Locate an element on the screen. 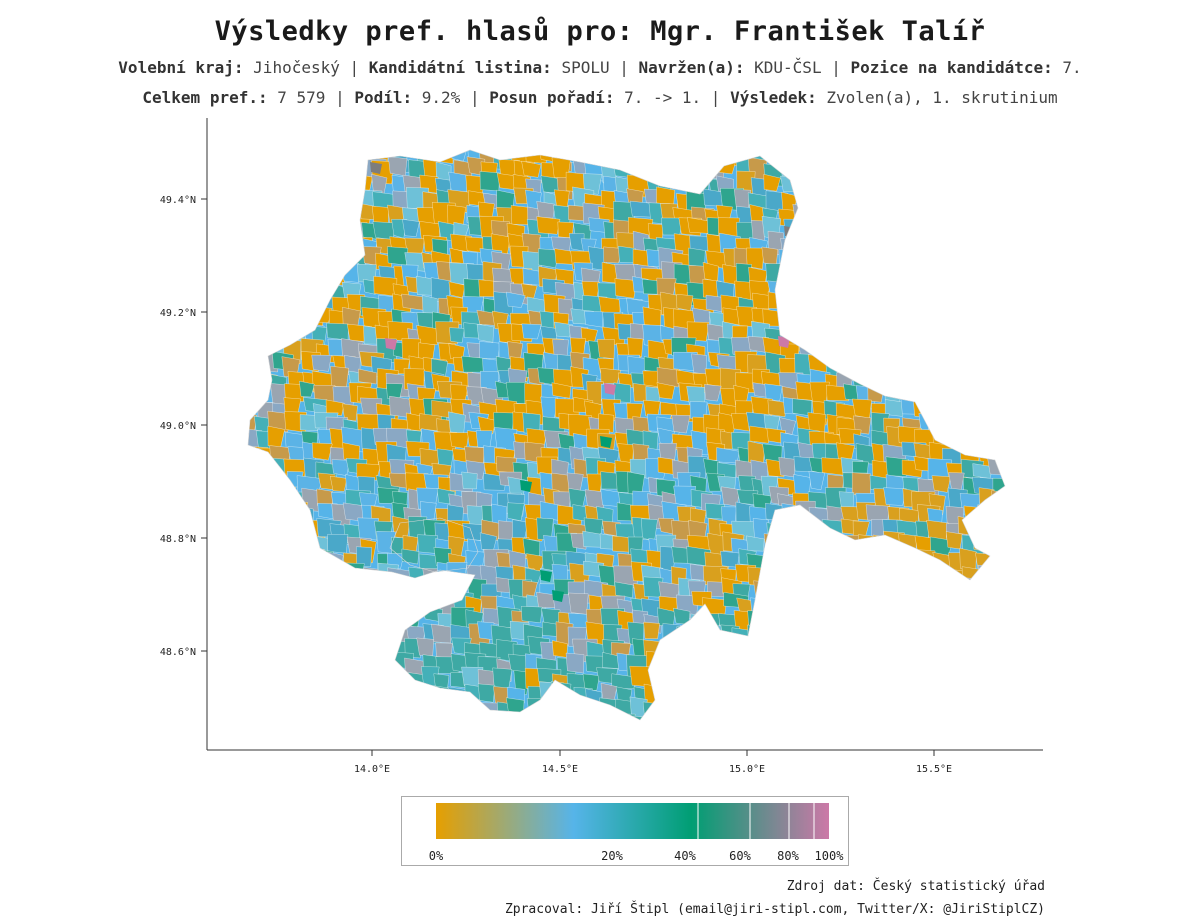  x-tick-label: 14.5°E is located at coordinates (560, 769).